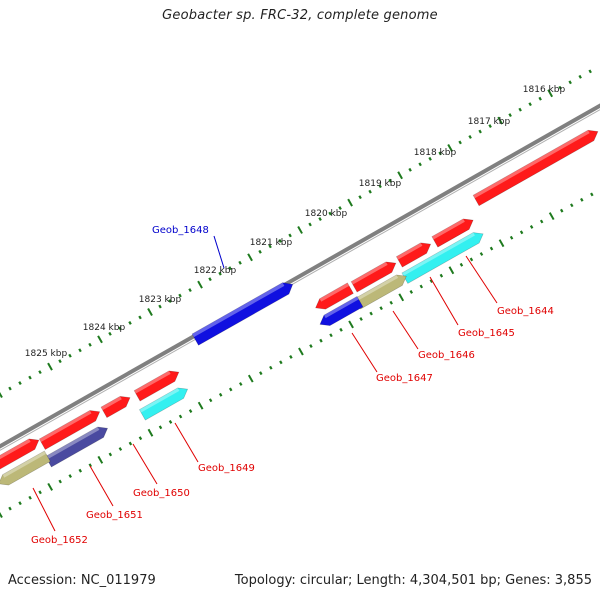 The height and width of the screenshot is (600, 600). Describe the element at coordinates (82, 580) in the screenshot. I see `accession-text: Accession: NC_011979` at that location.